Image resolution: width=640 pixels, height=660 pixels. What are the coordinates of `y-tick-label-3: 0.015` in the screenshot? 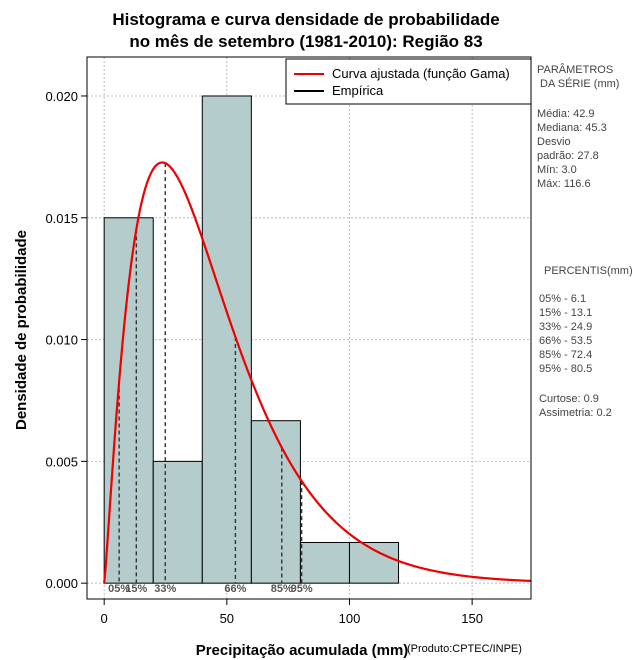 It's located at (61, 218).